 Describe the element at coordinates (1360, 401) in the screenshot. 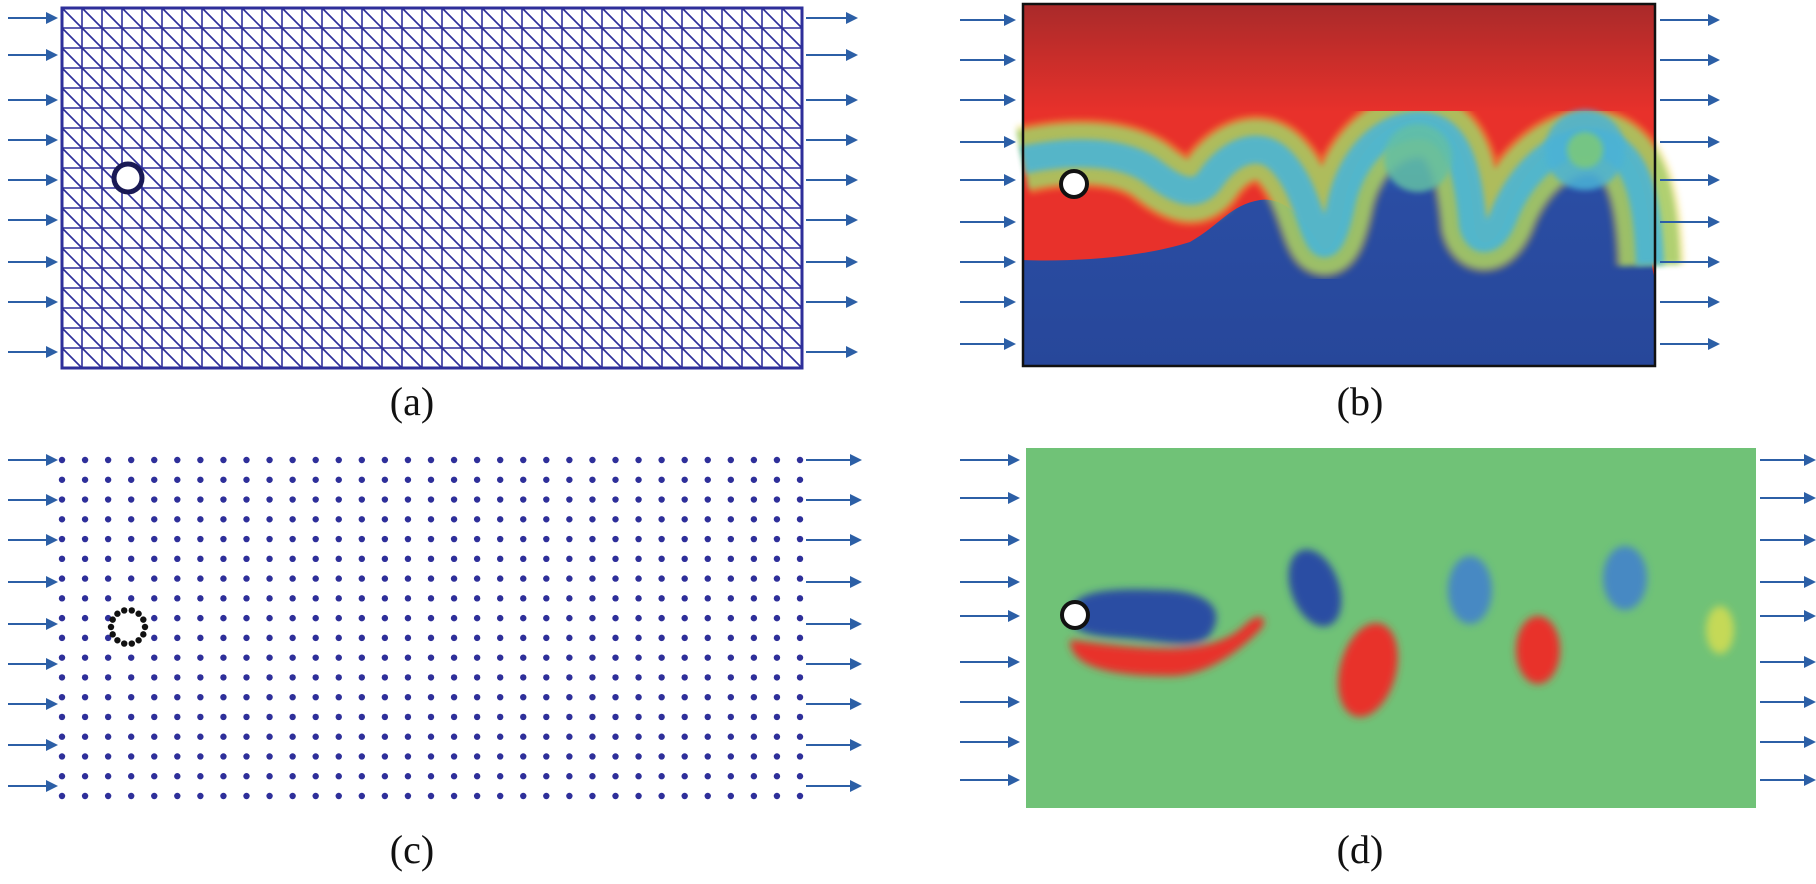

I see `caption-b: (b)` at that location.